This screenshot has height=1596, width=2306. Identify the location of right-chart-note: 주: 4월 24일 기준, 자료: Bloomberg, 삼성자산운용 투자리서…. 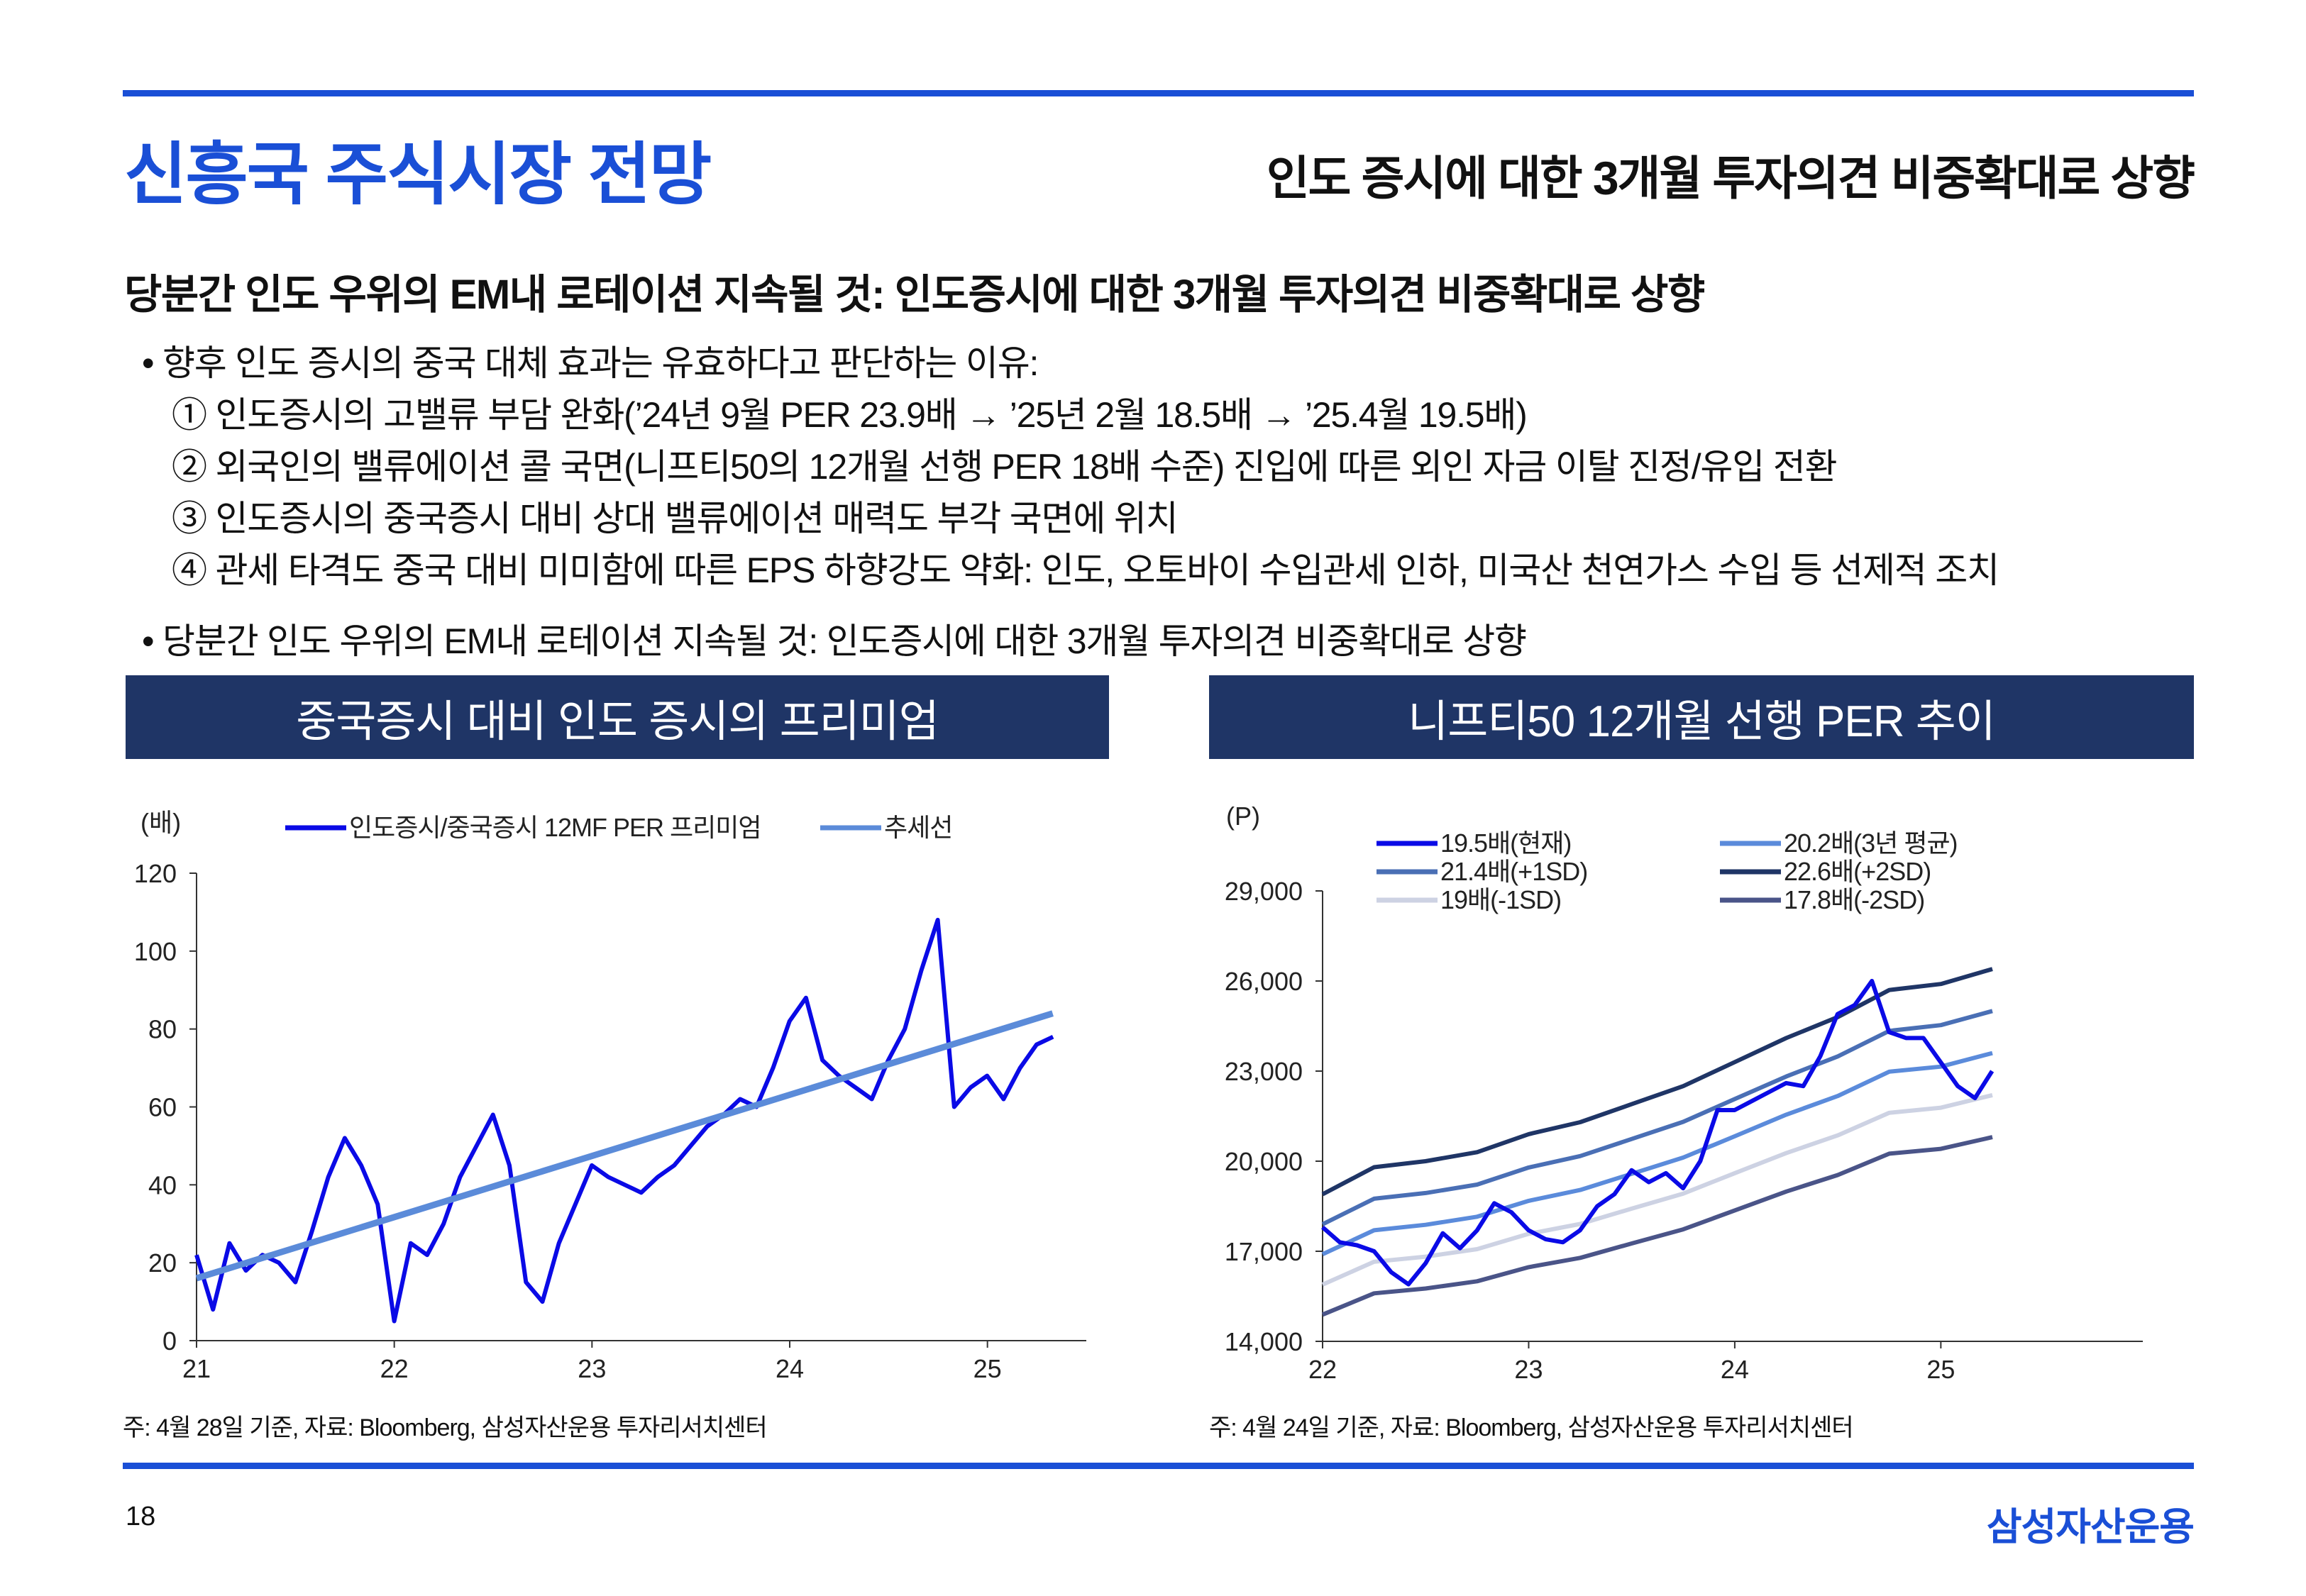
(1531, 1427).